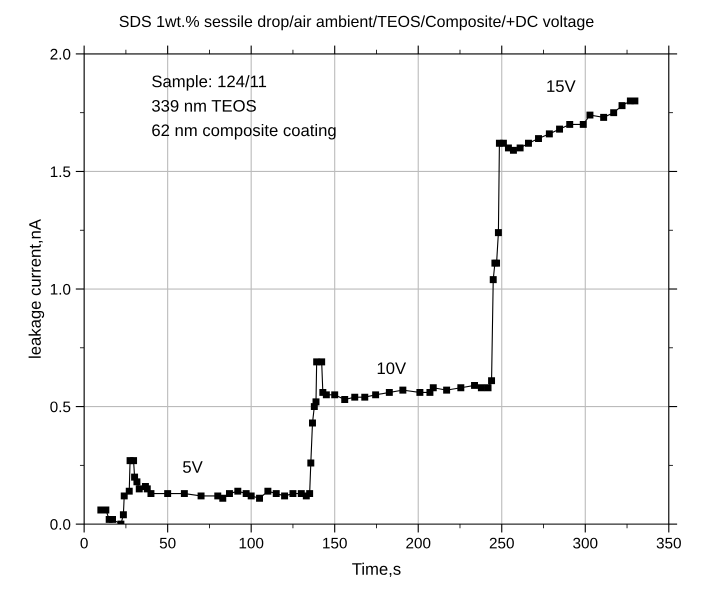 This screenshot has width=713, height=599. Describe the element at coordinates (561, 86) in the screenshot. I see `annotation: 15V` at that location.